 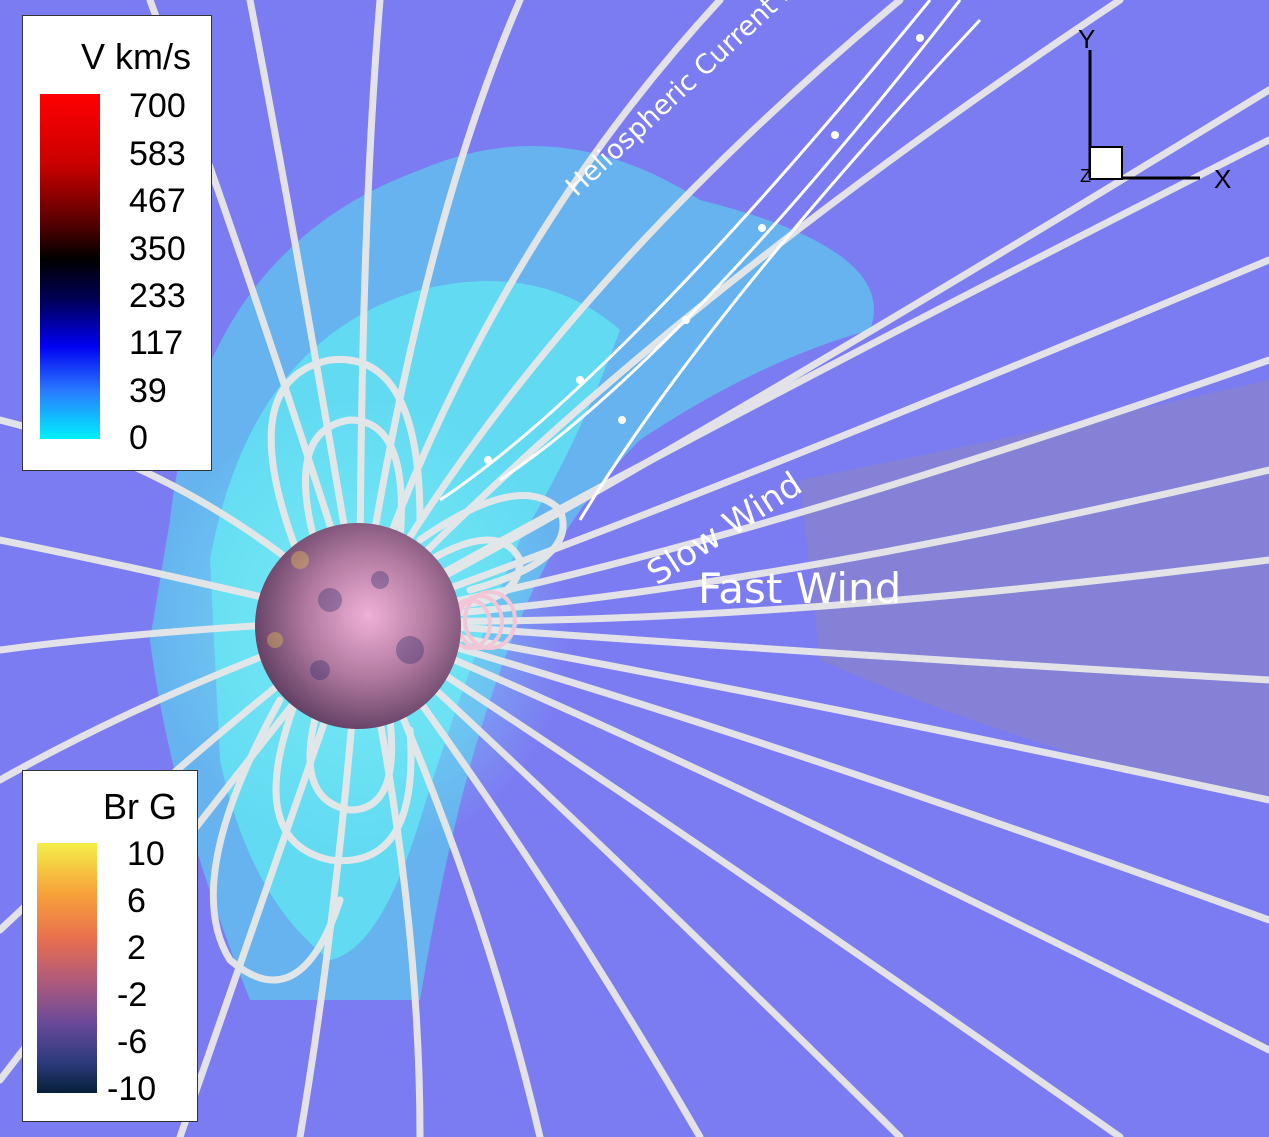 I want to click on sun-sphere, so click(x=358, y=626).